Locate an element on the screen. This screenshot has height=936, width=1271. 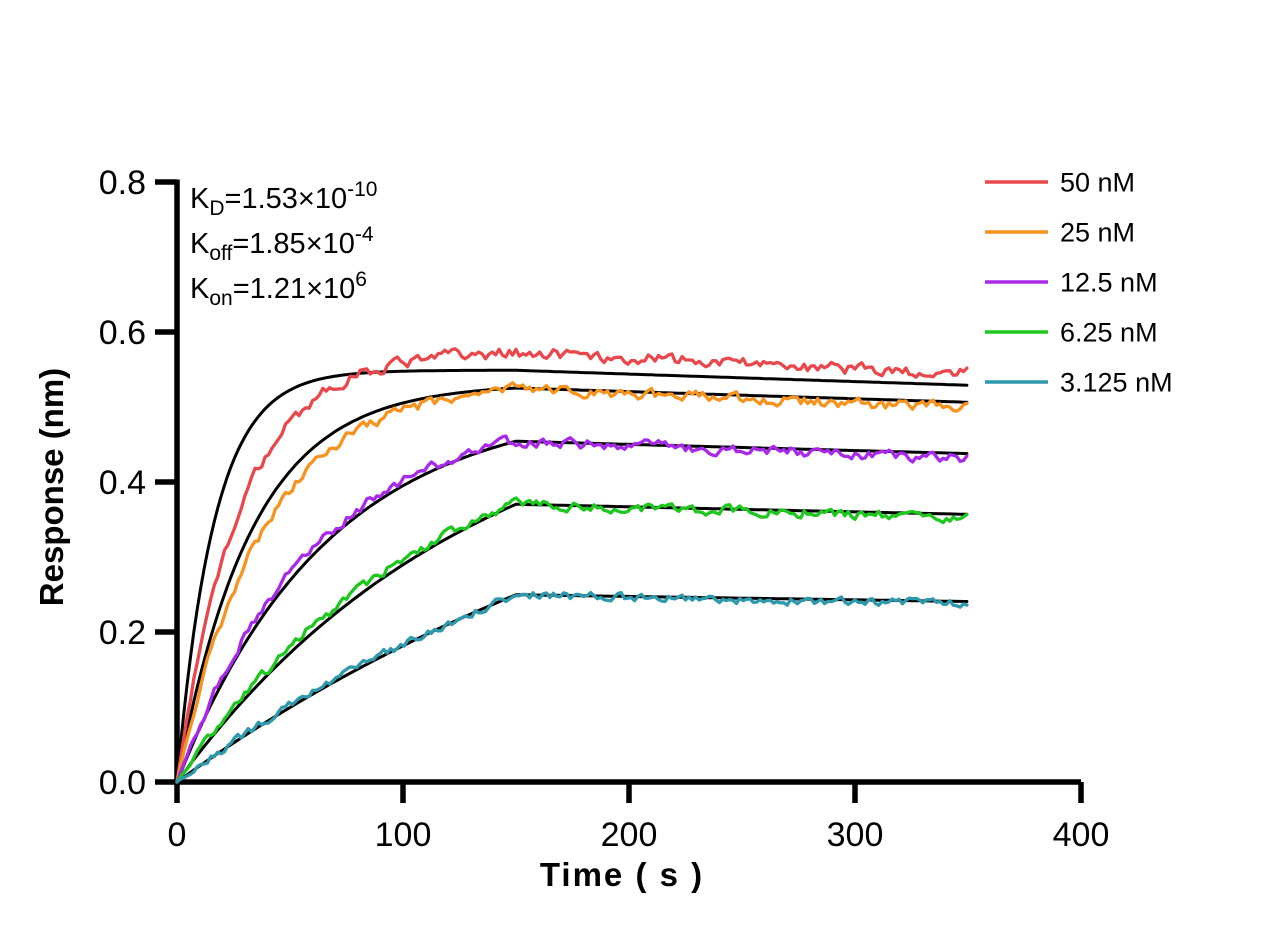
legend-item-50-nm: 50 nM is located at coordinates (1060, 183).